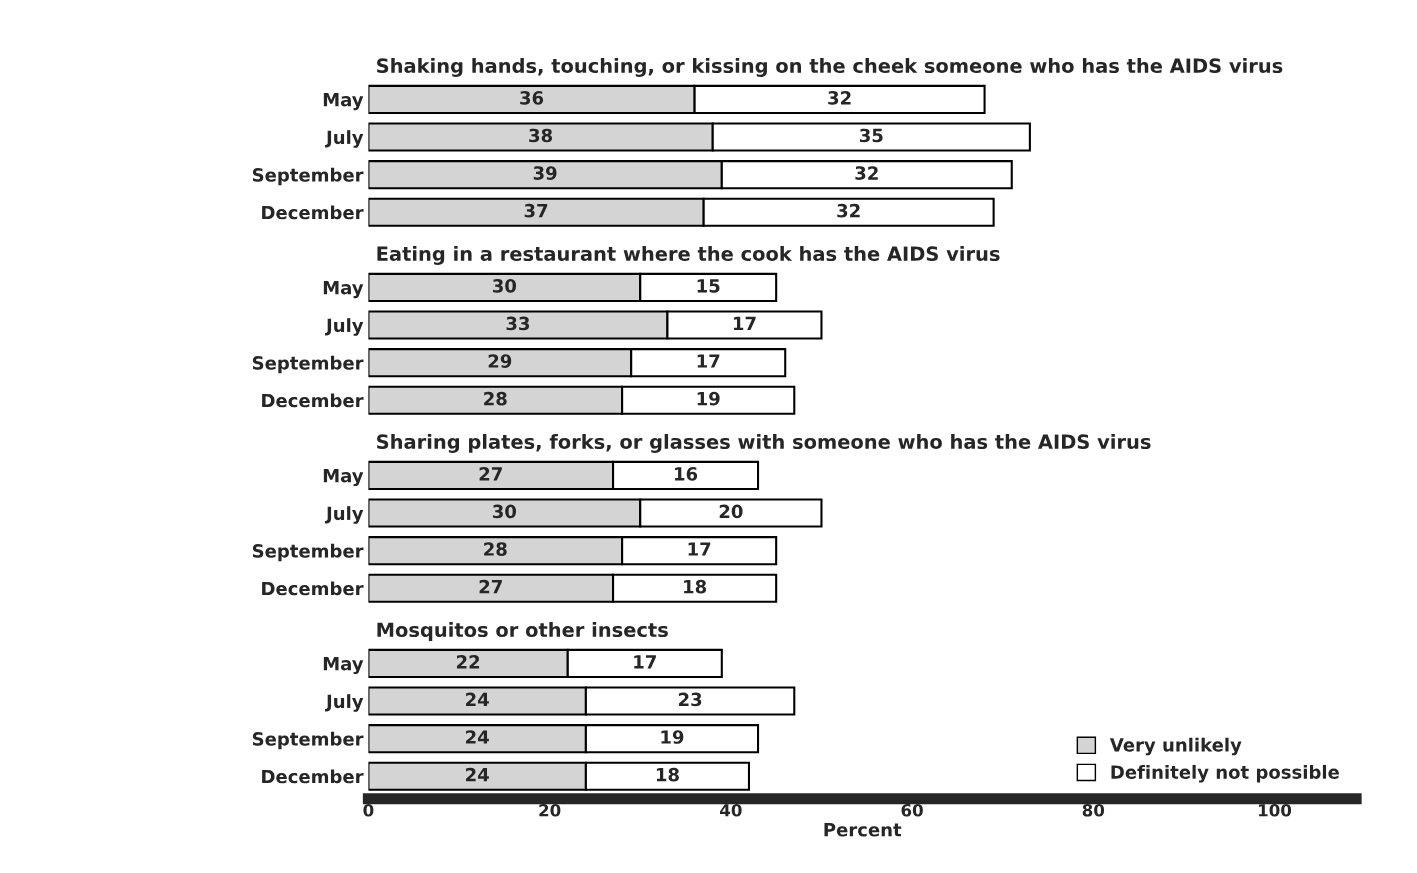  Describe the element at coordinates (1175, 746) in the screenshot. I see `legend-label: Very unlikely` at that location.